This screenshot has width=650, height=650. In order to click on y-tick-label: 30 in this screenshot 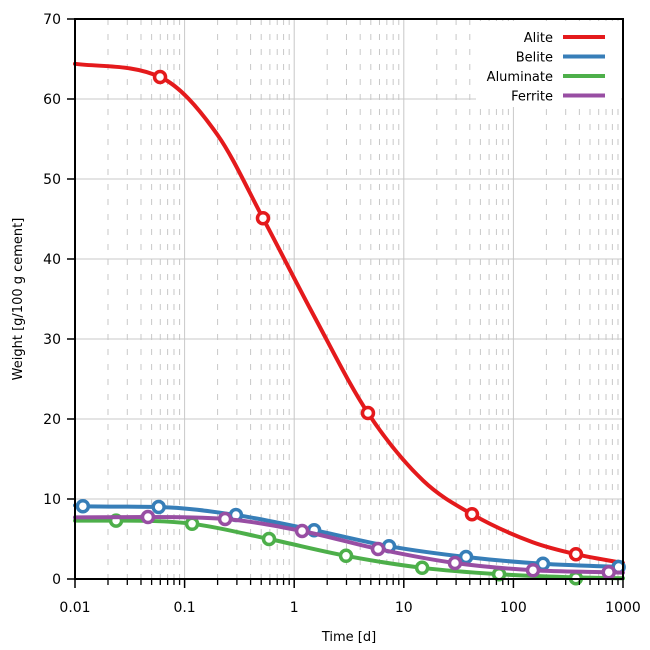, I will do `click(52, 340)`.